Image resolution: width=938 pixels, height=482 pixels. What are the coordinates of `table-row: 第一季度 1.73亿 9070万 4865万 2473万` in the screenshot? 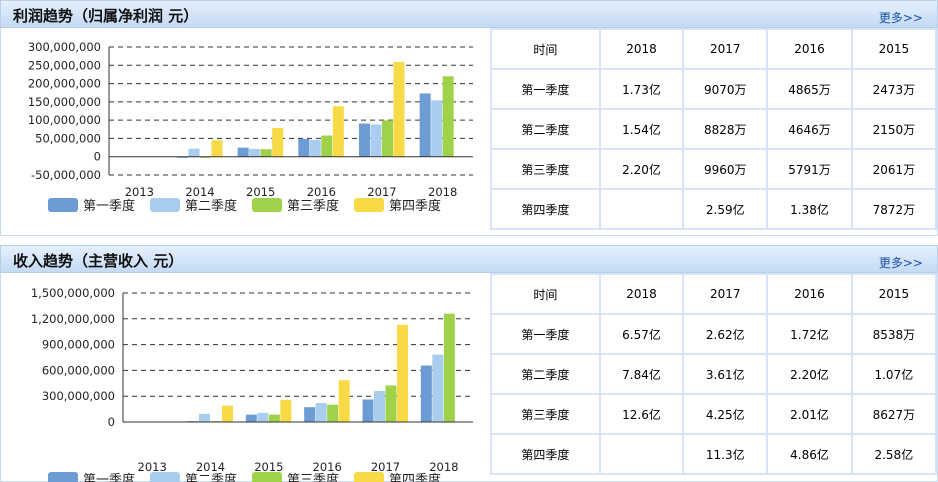 It's located at (714, 89).